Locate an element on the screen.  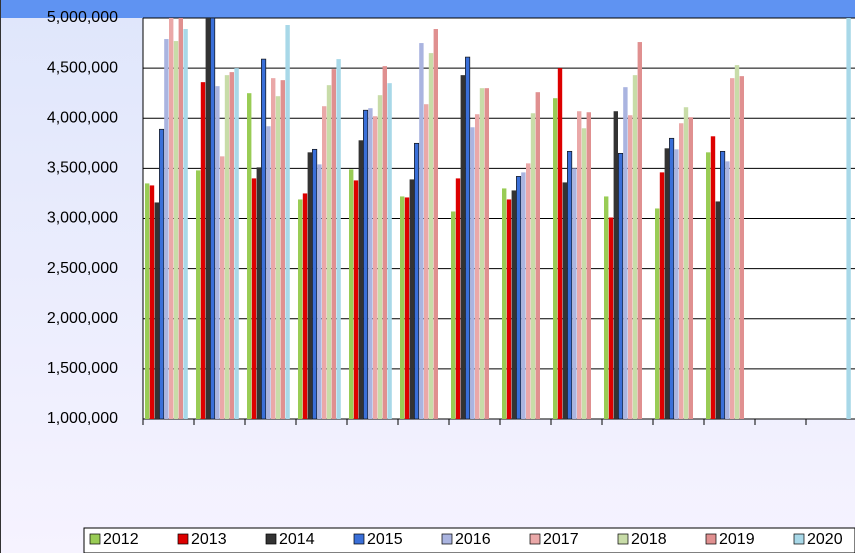
y-tick-label: 4,500,000 is located at coordinates (82, 67).